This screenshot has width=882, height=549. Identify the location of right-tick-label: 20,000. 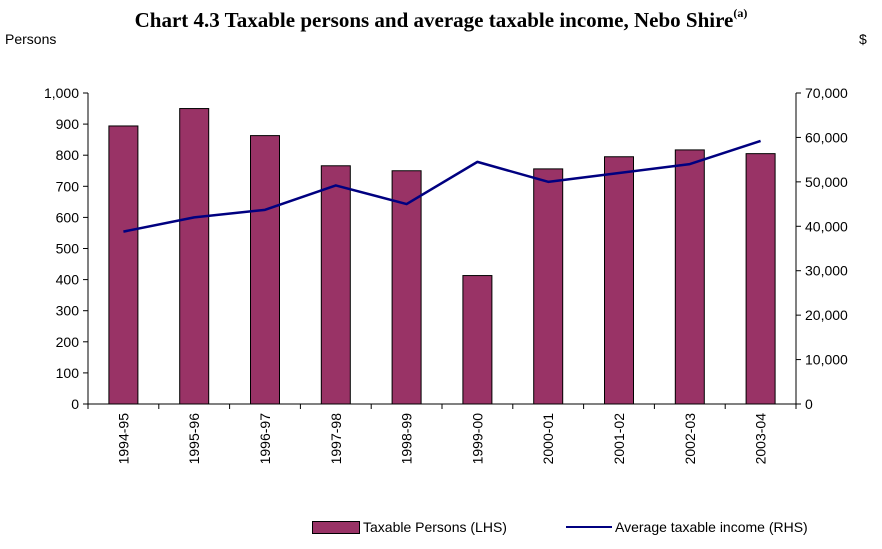
(826, 315).